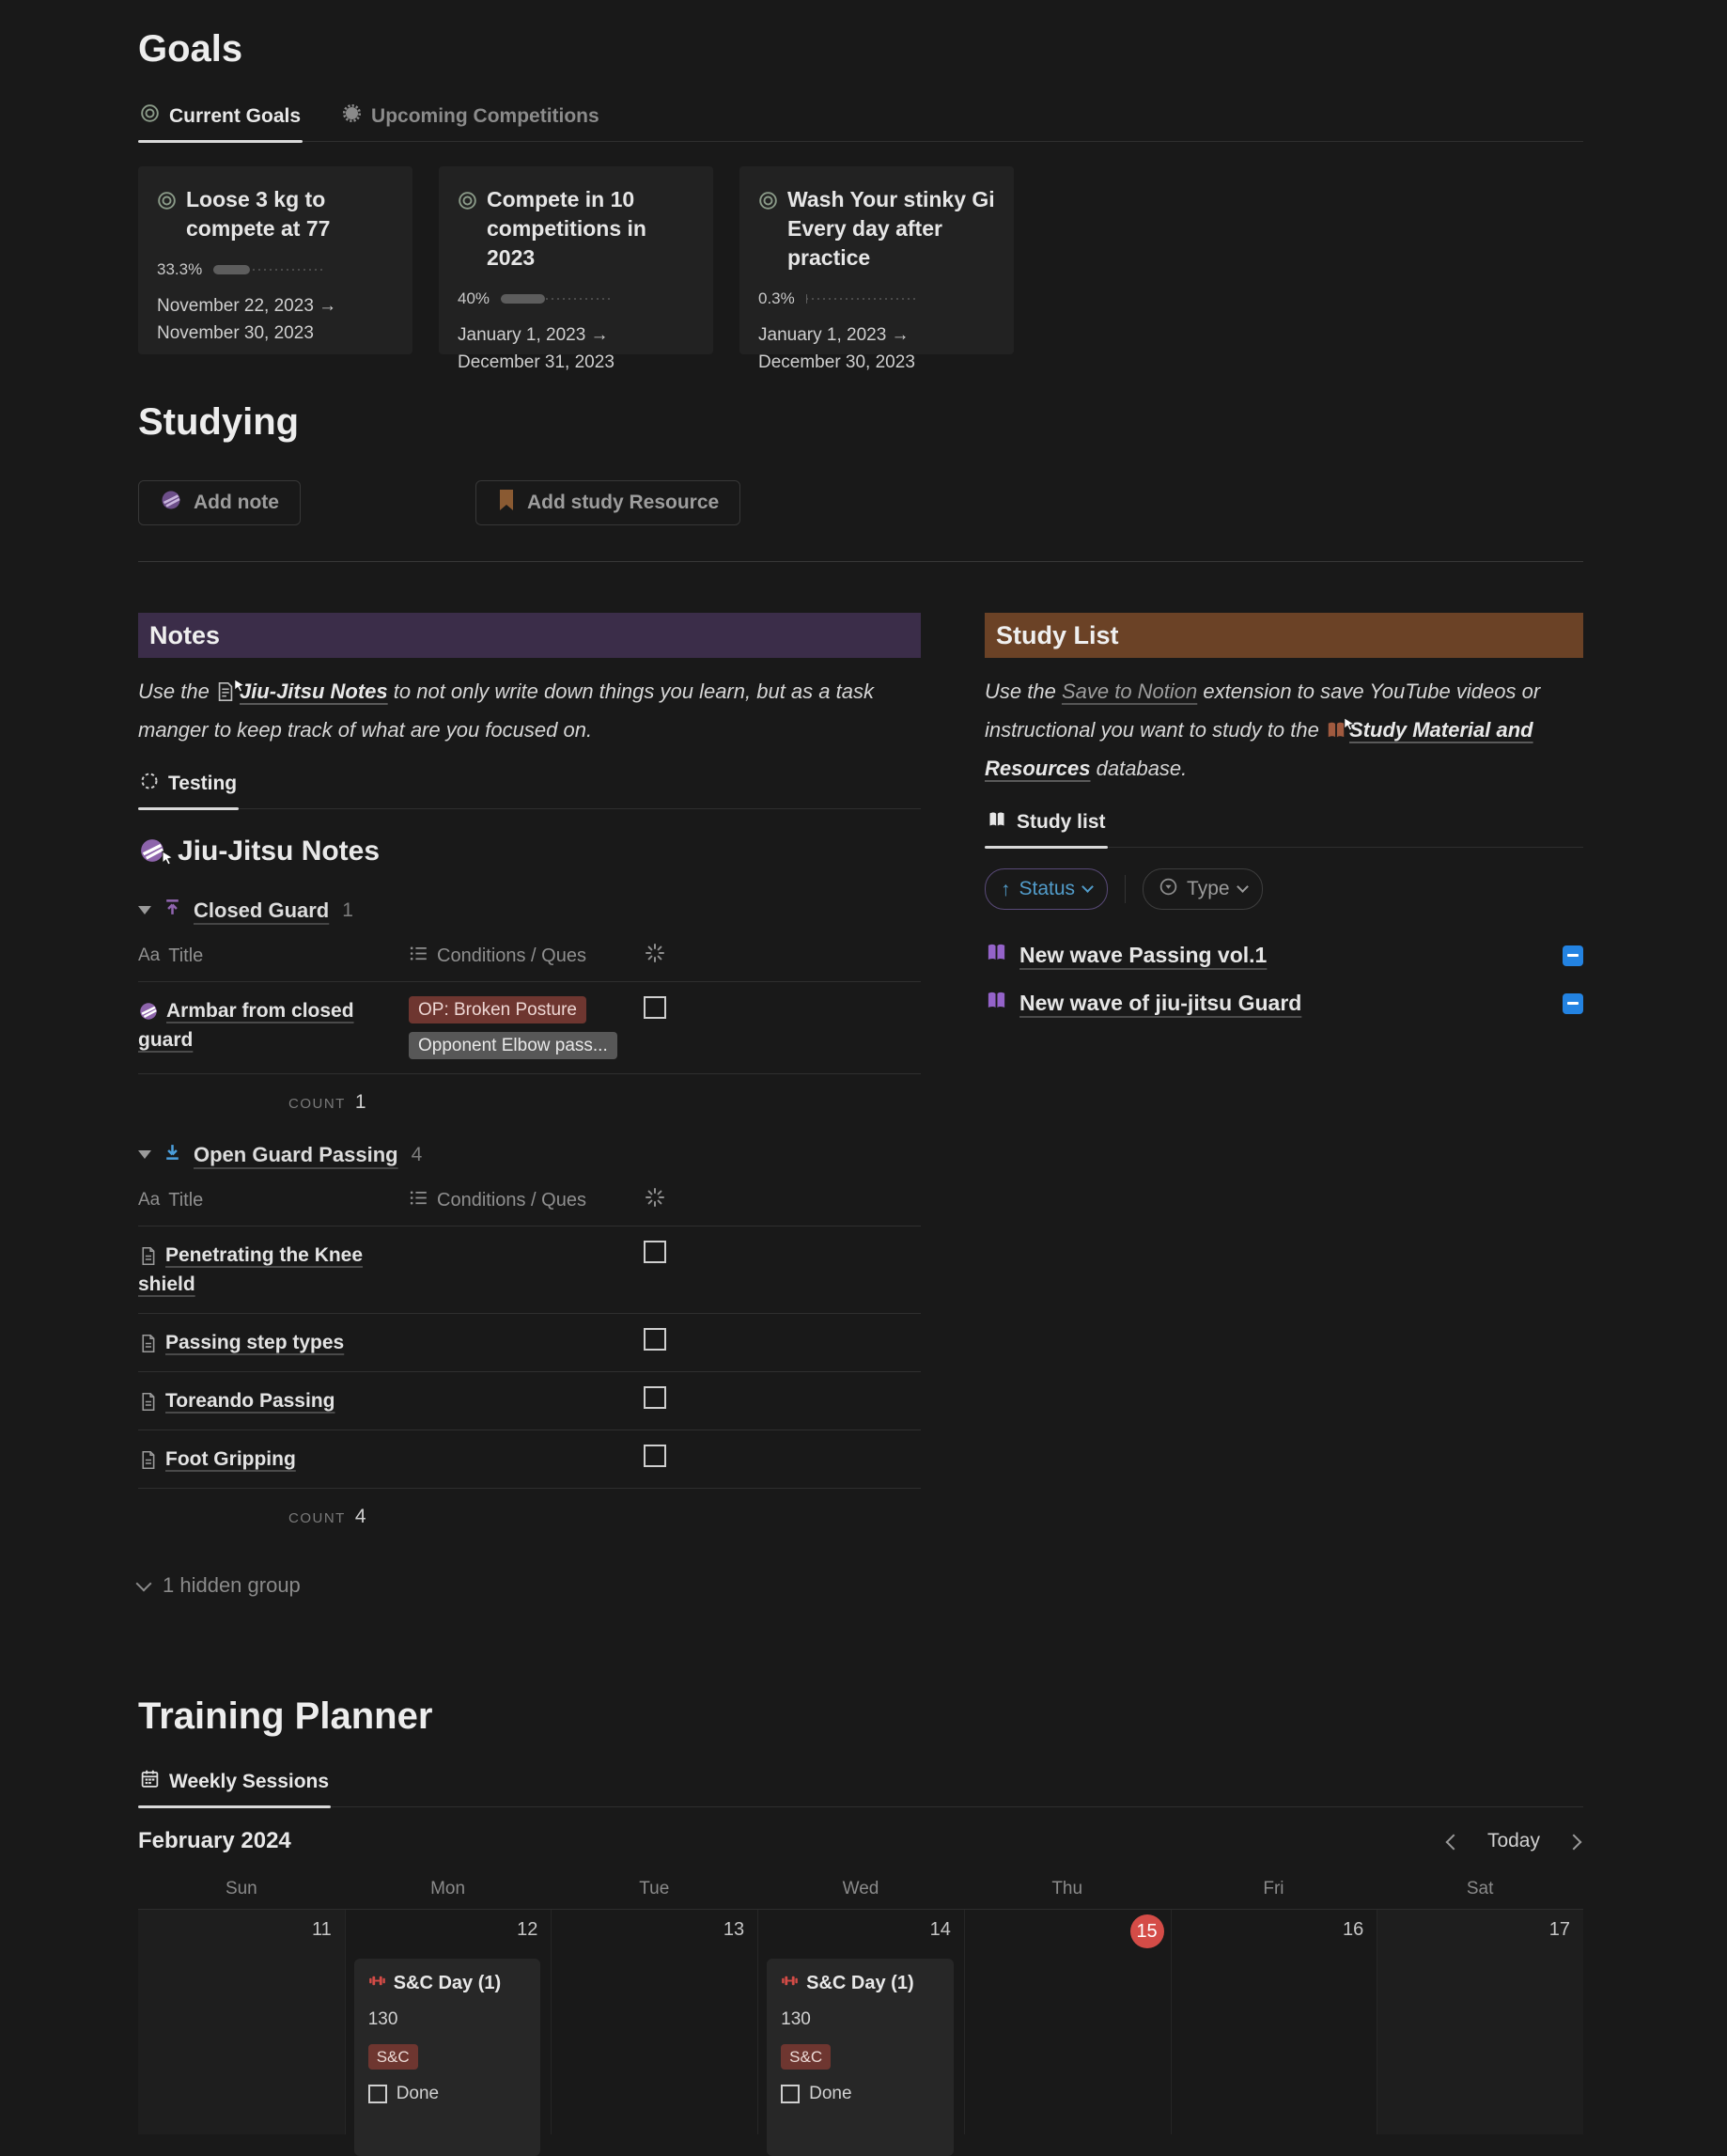 This screenshot has width=1727, height=2156. What do you see at coordinates (655, 1200) in the screenshot?
I see `spinner-icon` at bounding box center [655, 1200].